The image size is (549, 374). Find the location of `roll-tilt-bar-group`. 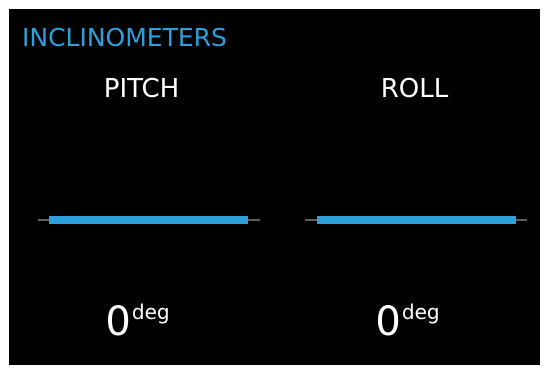

roll-tilt-bar-group is located at coordinates (416, 220).